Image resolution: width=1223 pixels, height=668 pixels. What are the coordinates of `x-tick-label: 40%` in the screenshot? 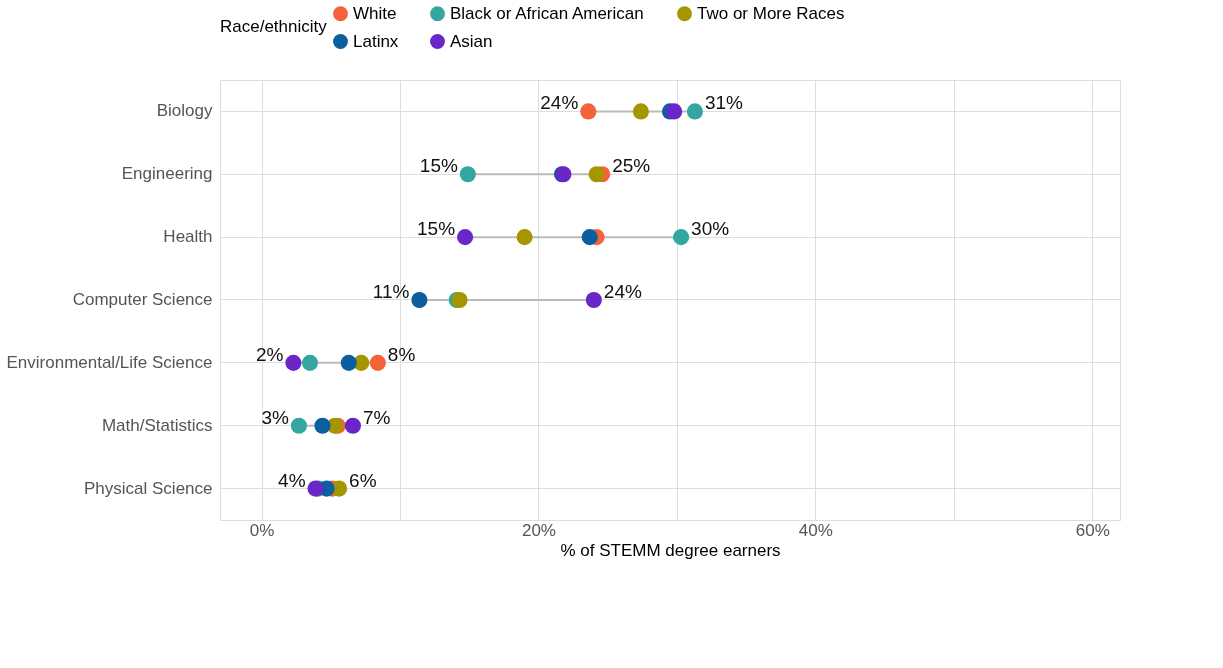 It's located at (815, 530).